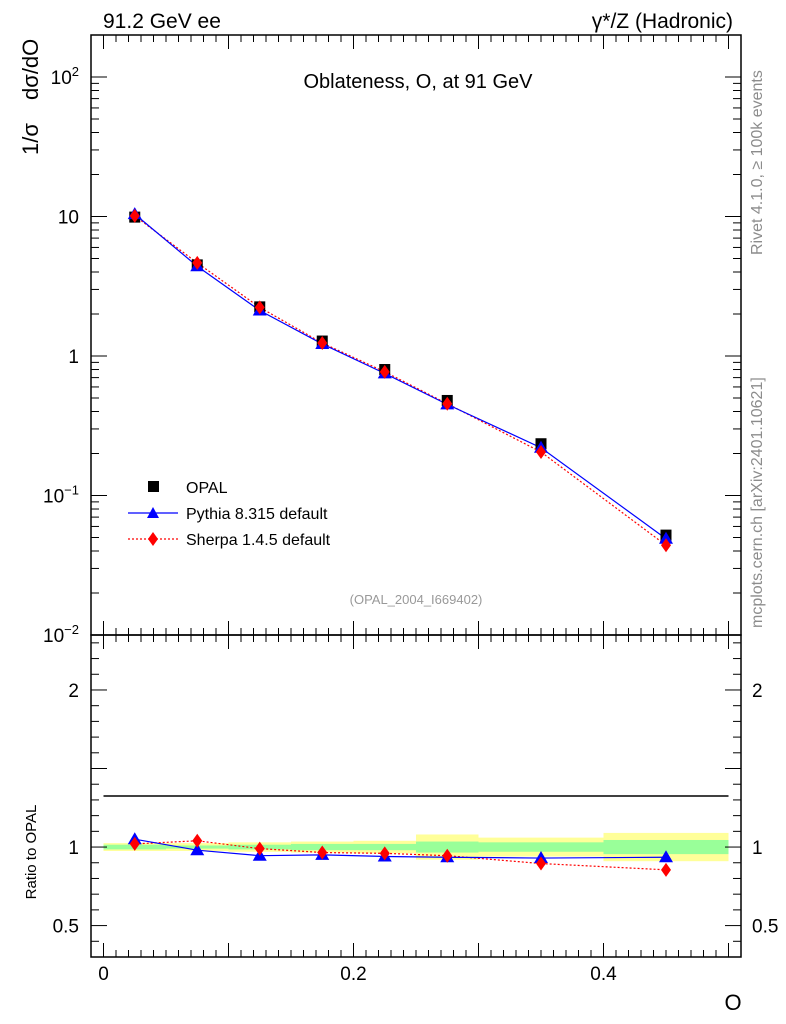 Image resolution: width=786 pixels, height=1024 pixels. Describe the element at coordinates (207, 488) in the screenshot. I see `legend-label-opal: OPAL` at that location.